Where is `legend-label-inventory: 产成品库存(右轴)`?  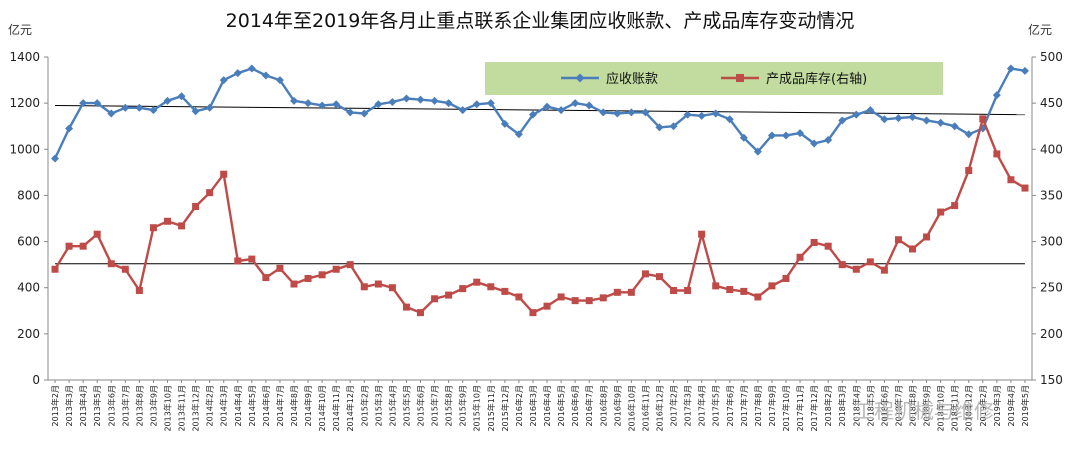
legend-label-inventory: 产成品库存(右轴) is located at coordinates (816, 79).